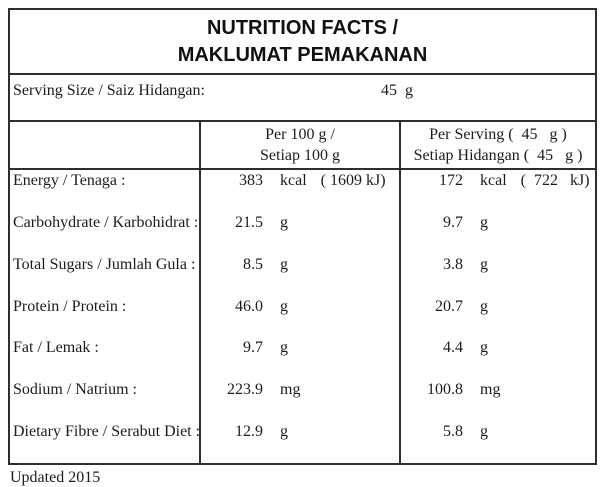 This screenshot has height=487, width=605. I want to click on amount-value: 21.5, so click(249, 222).